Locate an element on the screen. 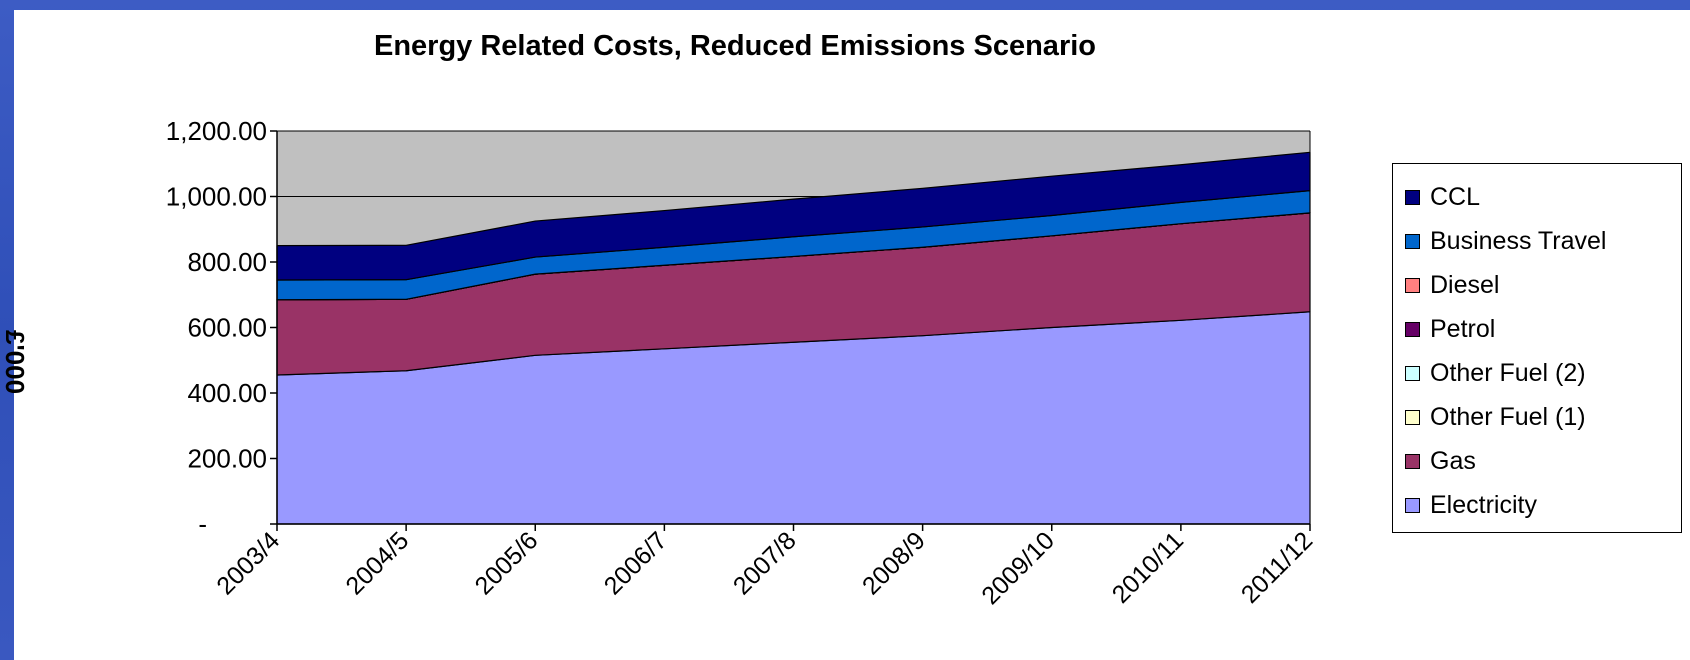 This screenshot has height=660, width=1690. x-tick-label: 2004/5 is located at coordinates (377, 563).